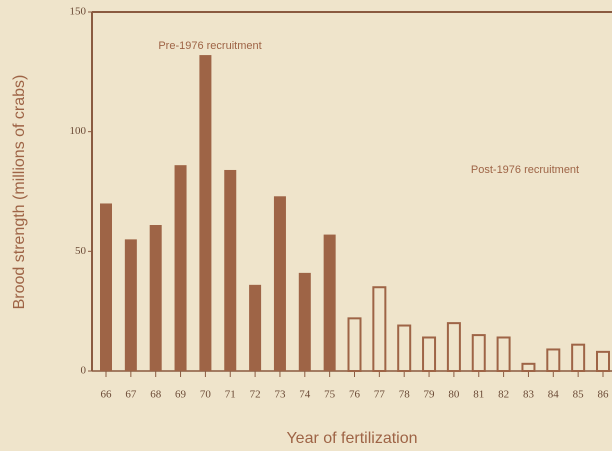 The width and height of the screenshot is (612, 451). Describe the element at coordinates (255, 395) in the screenshot. I see `x-tick-label: 72` at that location.